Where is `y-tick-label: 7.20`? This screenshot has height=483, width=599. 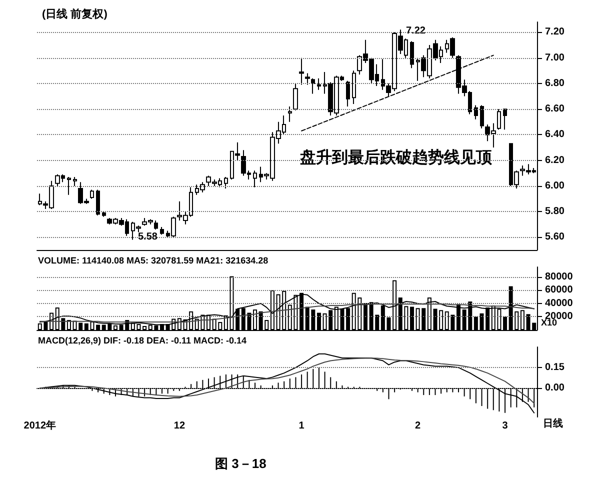
y-tick-label: 7.20 is located at coordinates (555, 32).